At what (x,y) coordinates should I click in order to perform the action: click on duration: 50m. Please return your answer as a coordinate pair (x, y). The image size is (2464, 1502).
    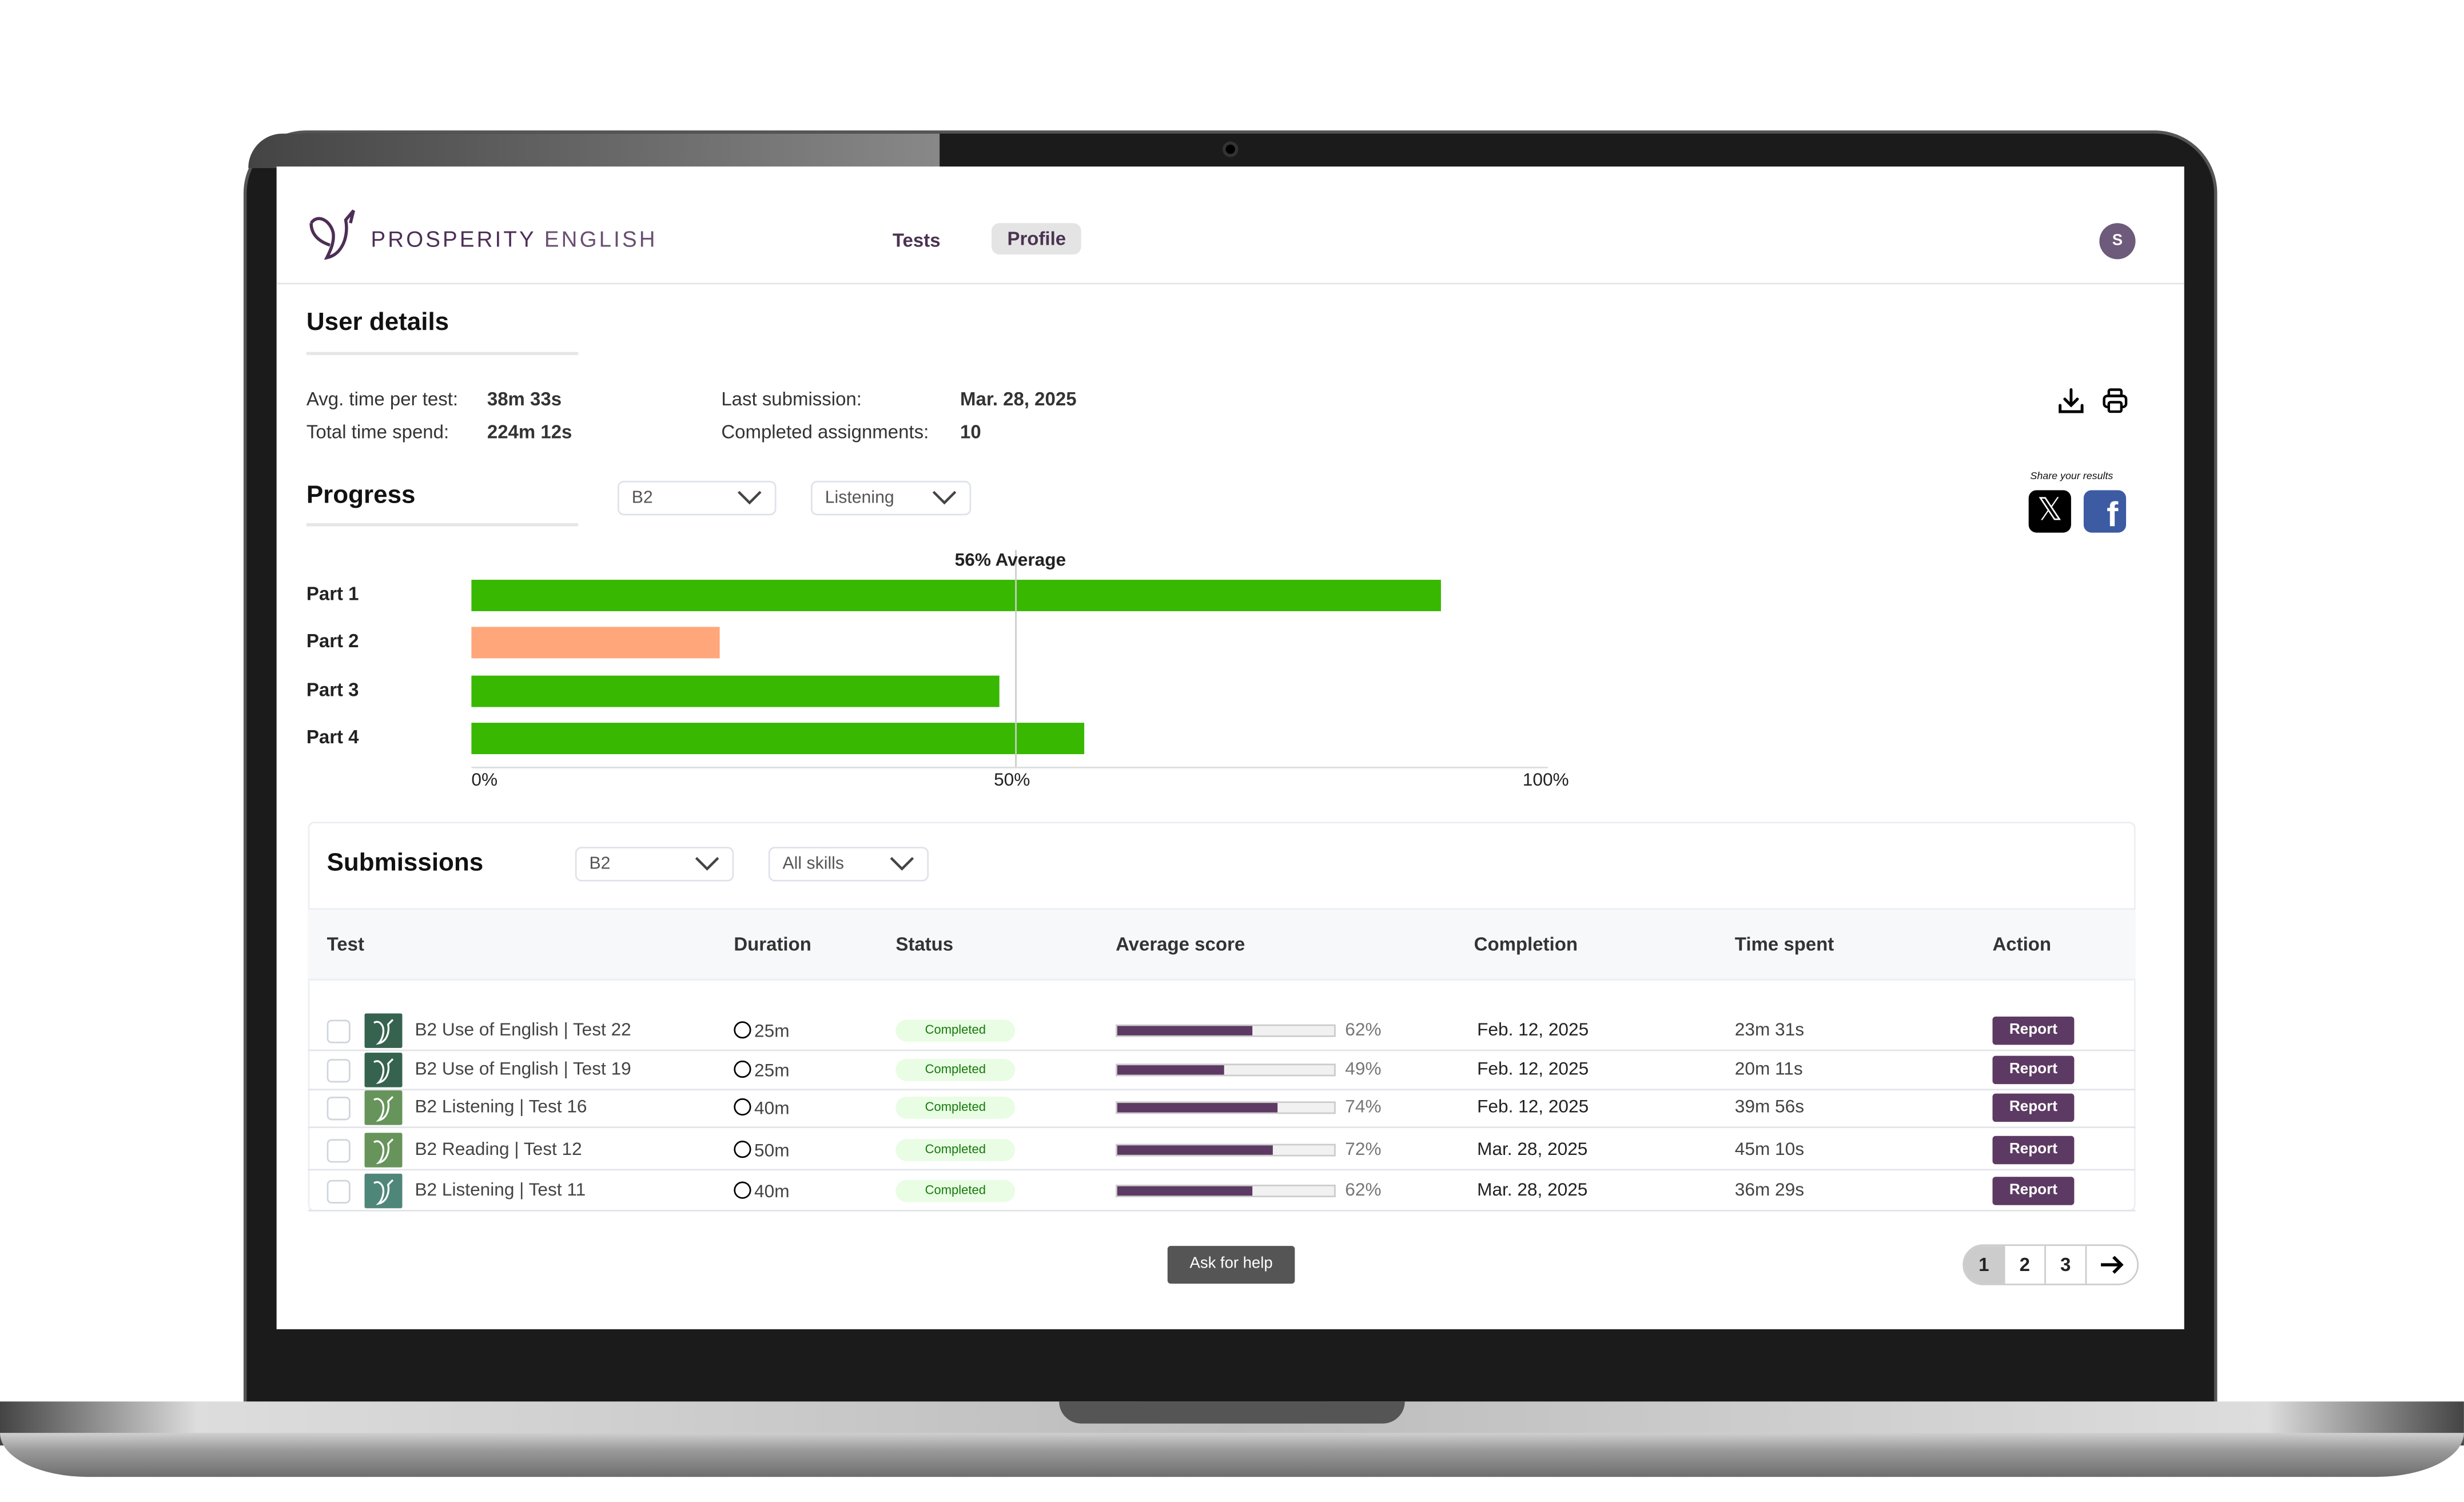
    Looking at the image, I should click on (762, 1151).